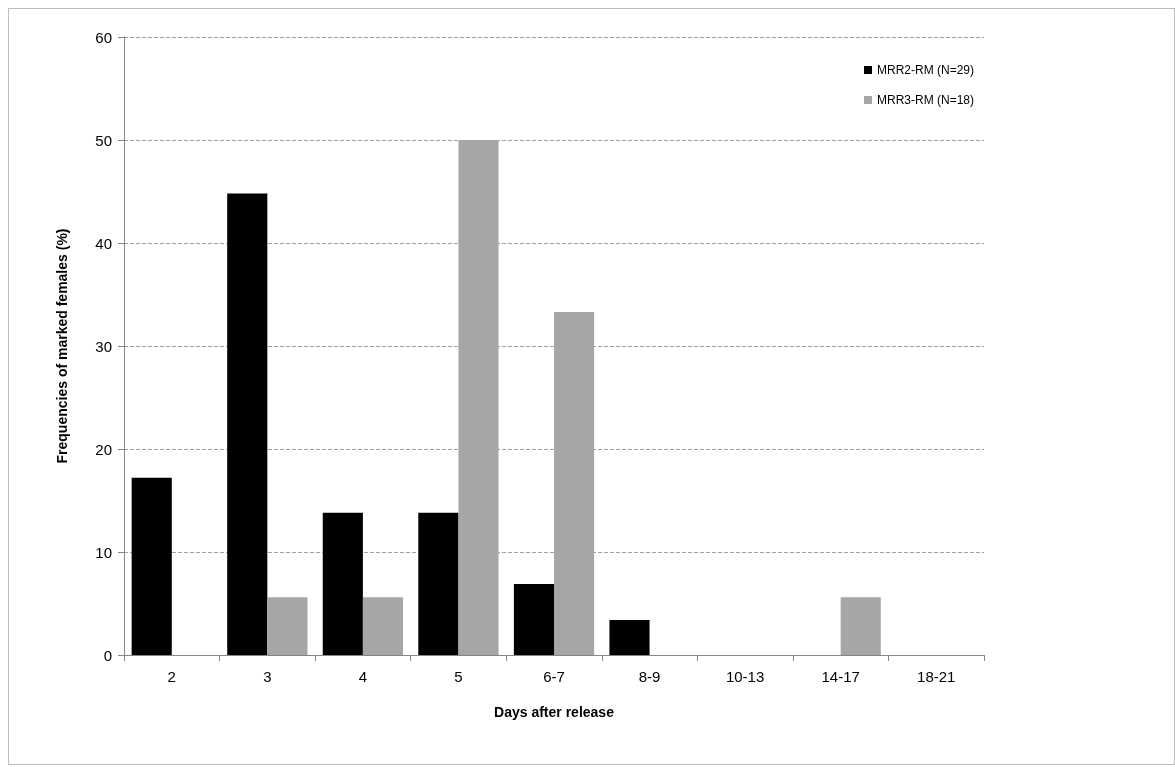 This screenshot has height=767, width=1175. What do you see at coordinates (103, 449) in the screenshot?
I see `y-tick-label: 20` at bounding box center [103, 449].